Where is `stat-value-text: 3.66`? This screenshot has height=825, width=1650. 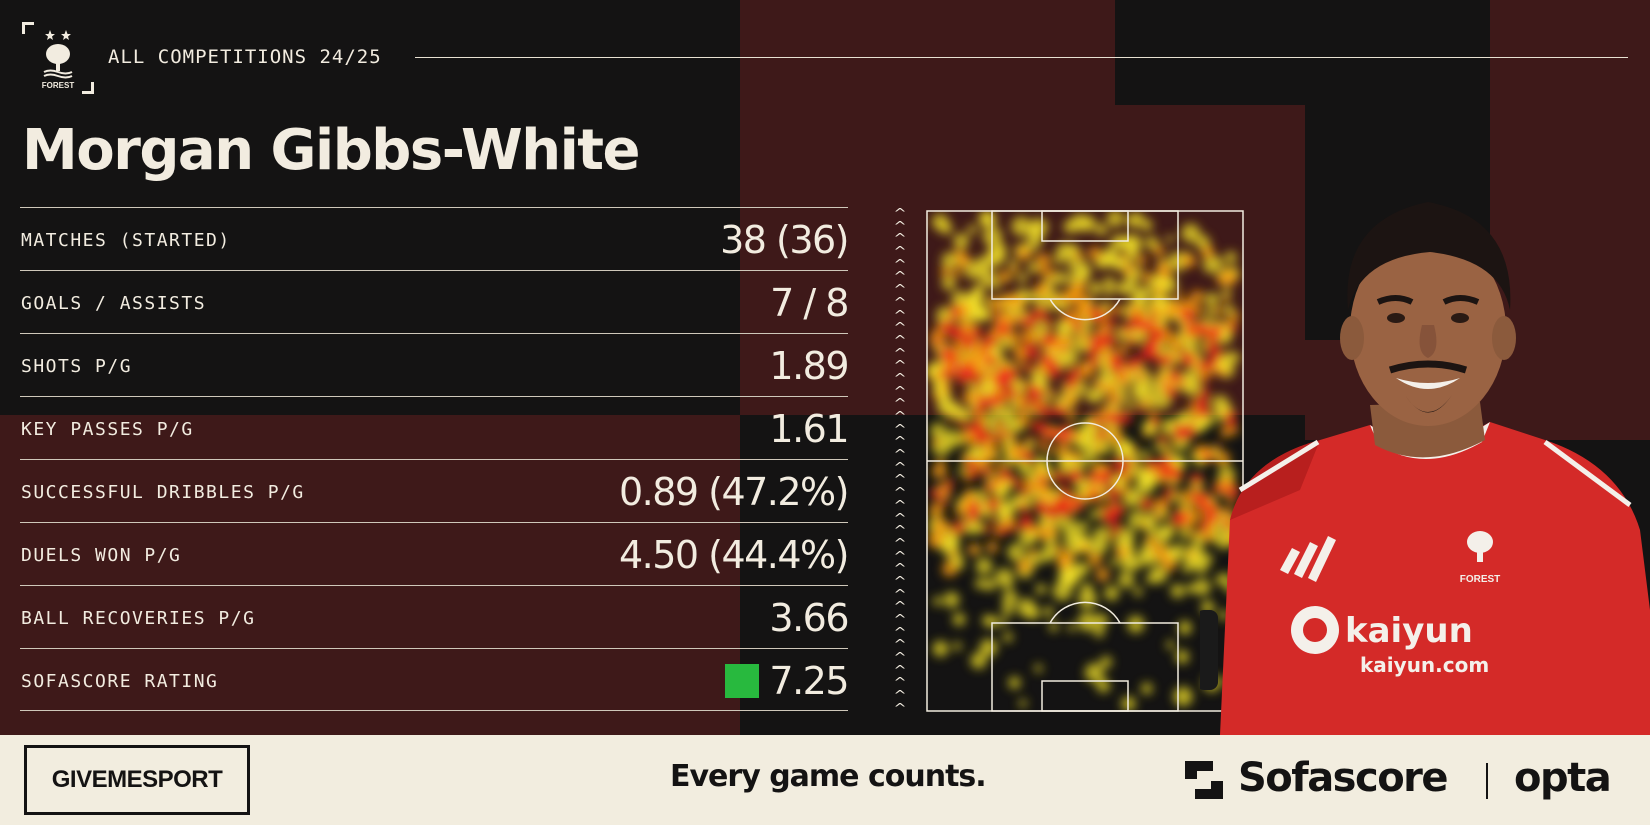
stat-value-text: 3.66 is located at coordinates (809, 618).